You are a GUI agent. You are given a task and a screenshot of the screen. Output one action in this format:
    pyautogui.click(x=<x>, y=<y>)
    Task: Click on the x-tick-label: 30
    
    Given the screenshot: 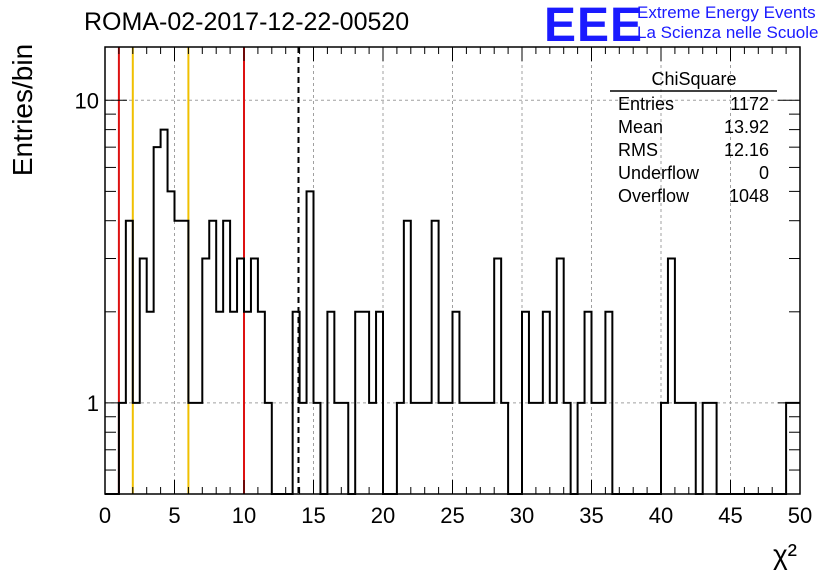 What is the action you would take?
    pyautogui.click(x=522, y=515)
    